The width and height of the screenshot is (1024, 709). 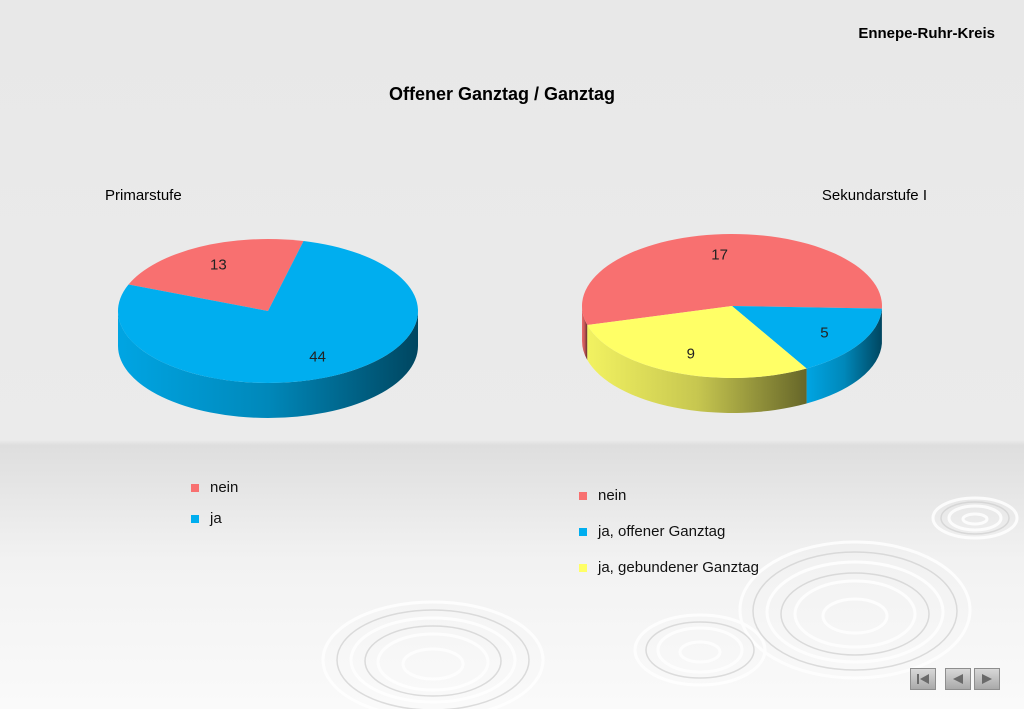 I want to click on slide-navigation, so click(x=956, y=680).